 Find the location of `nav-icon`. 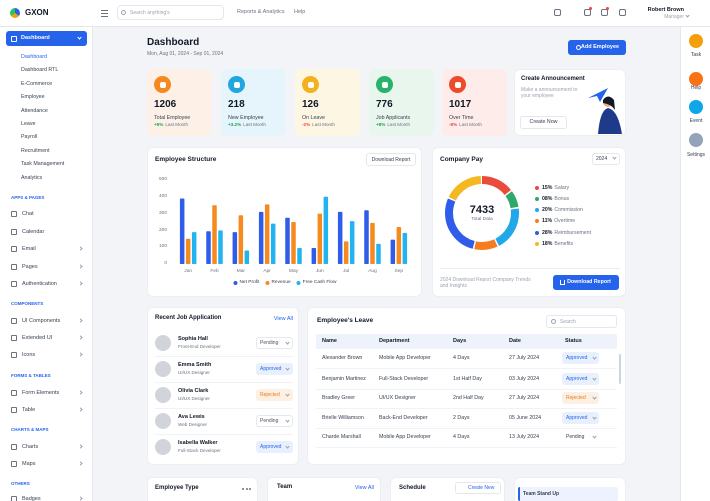

nav-icon is located at coordinates (14, 267).